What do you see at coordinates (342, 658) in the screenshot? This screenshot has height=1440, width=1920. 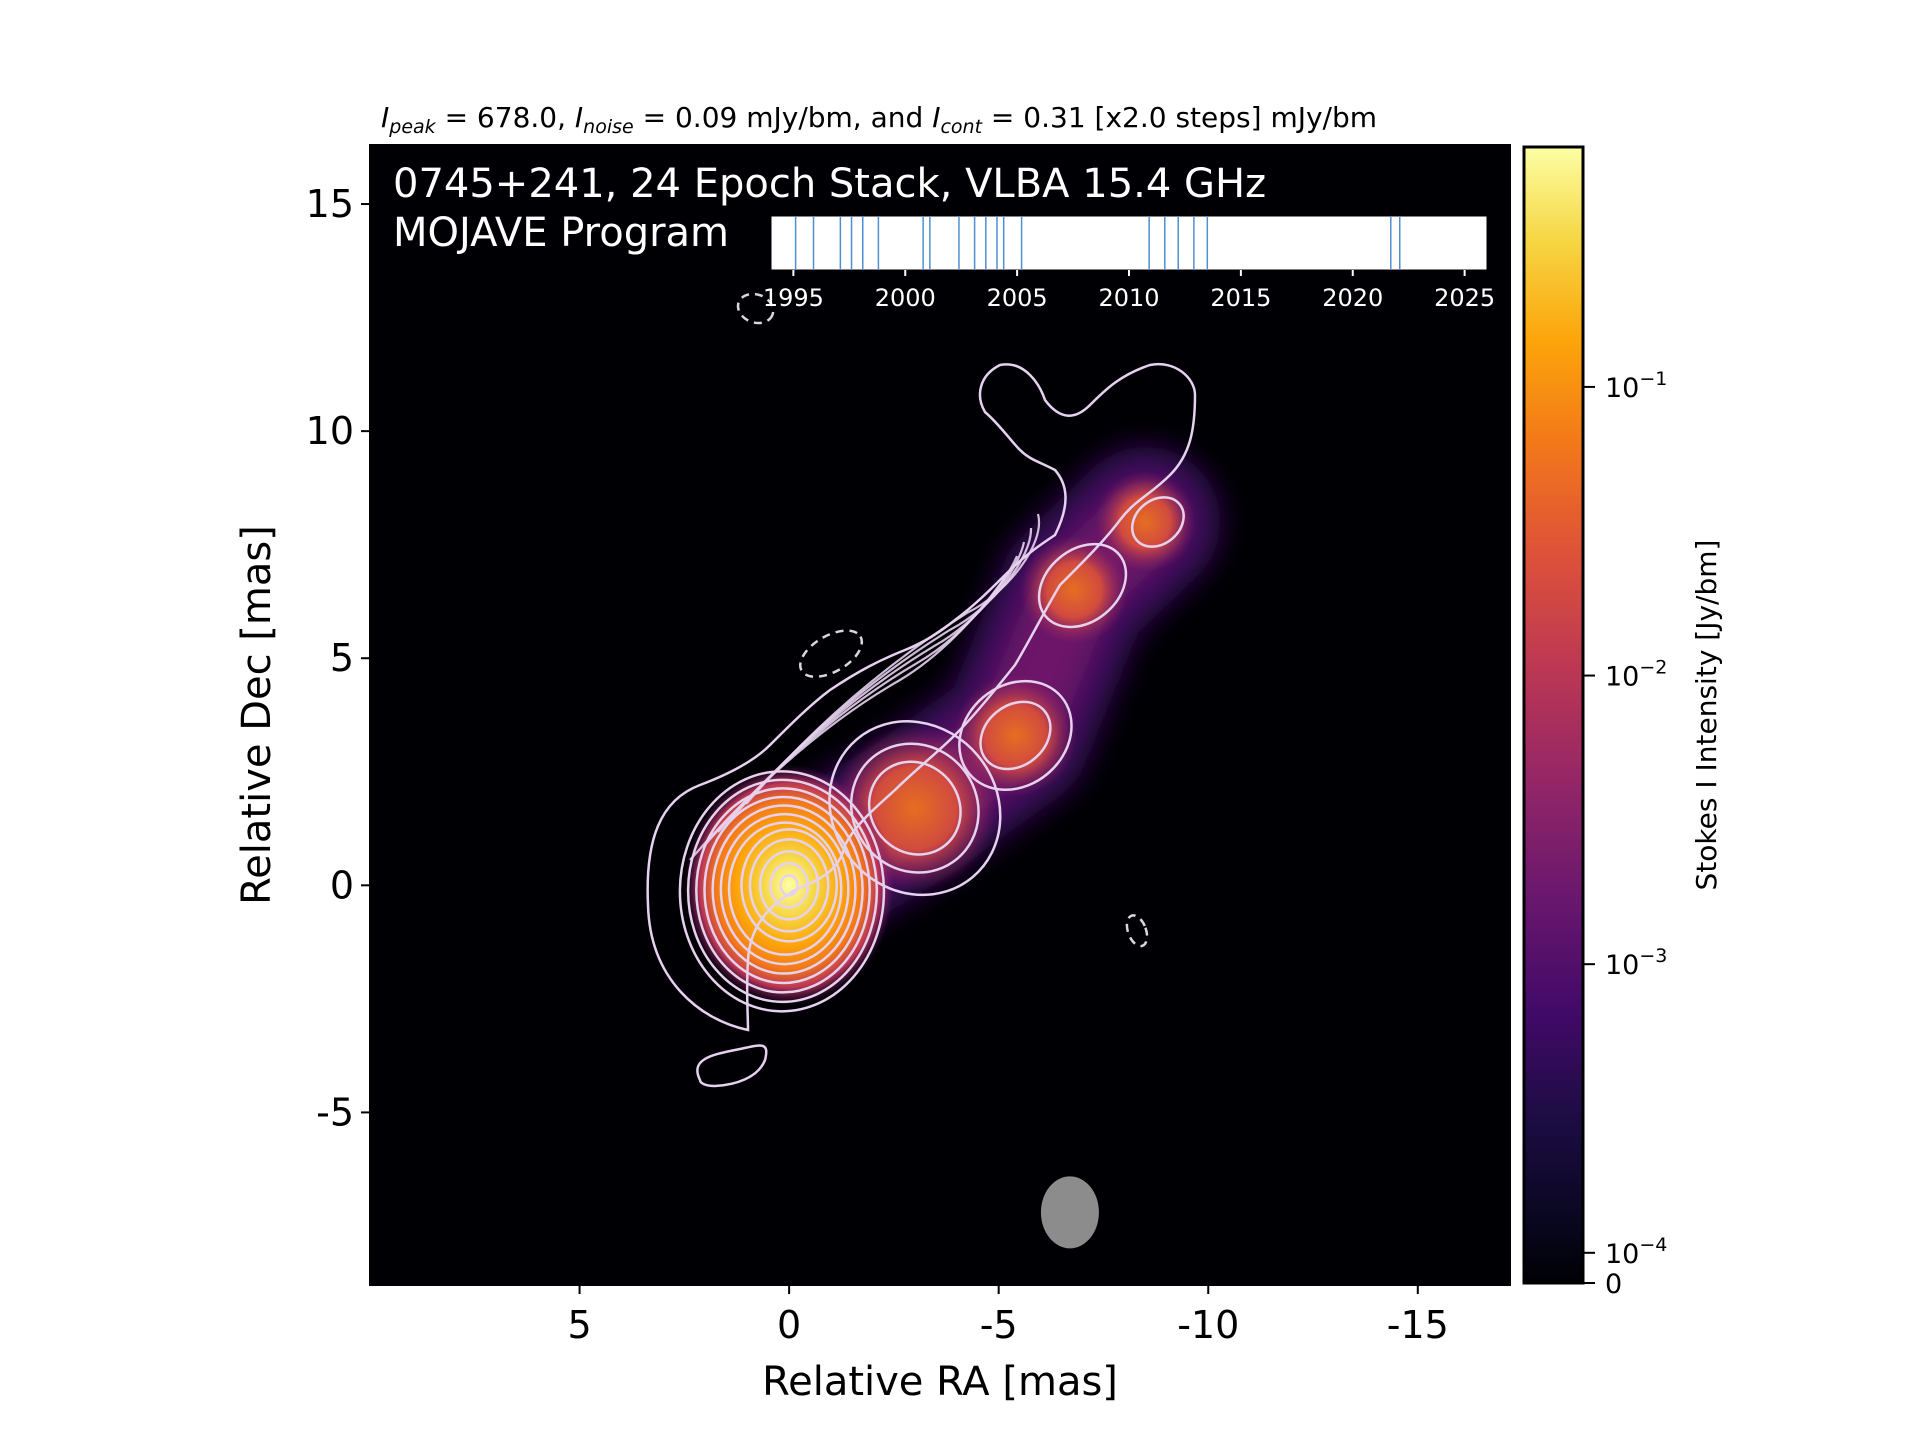 I see `y-tick-label: 5` at bounding box center [342, 658].